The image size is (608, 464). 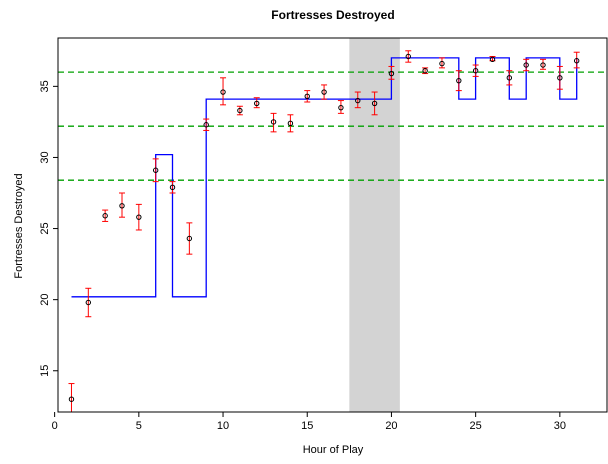 I want to click on y-tick-label: 15, so click(x=45, y=371).